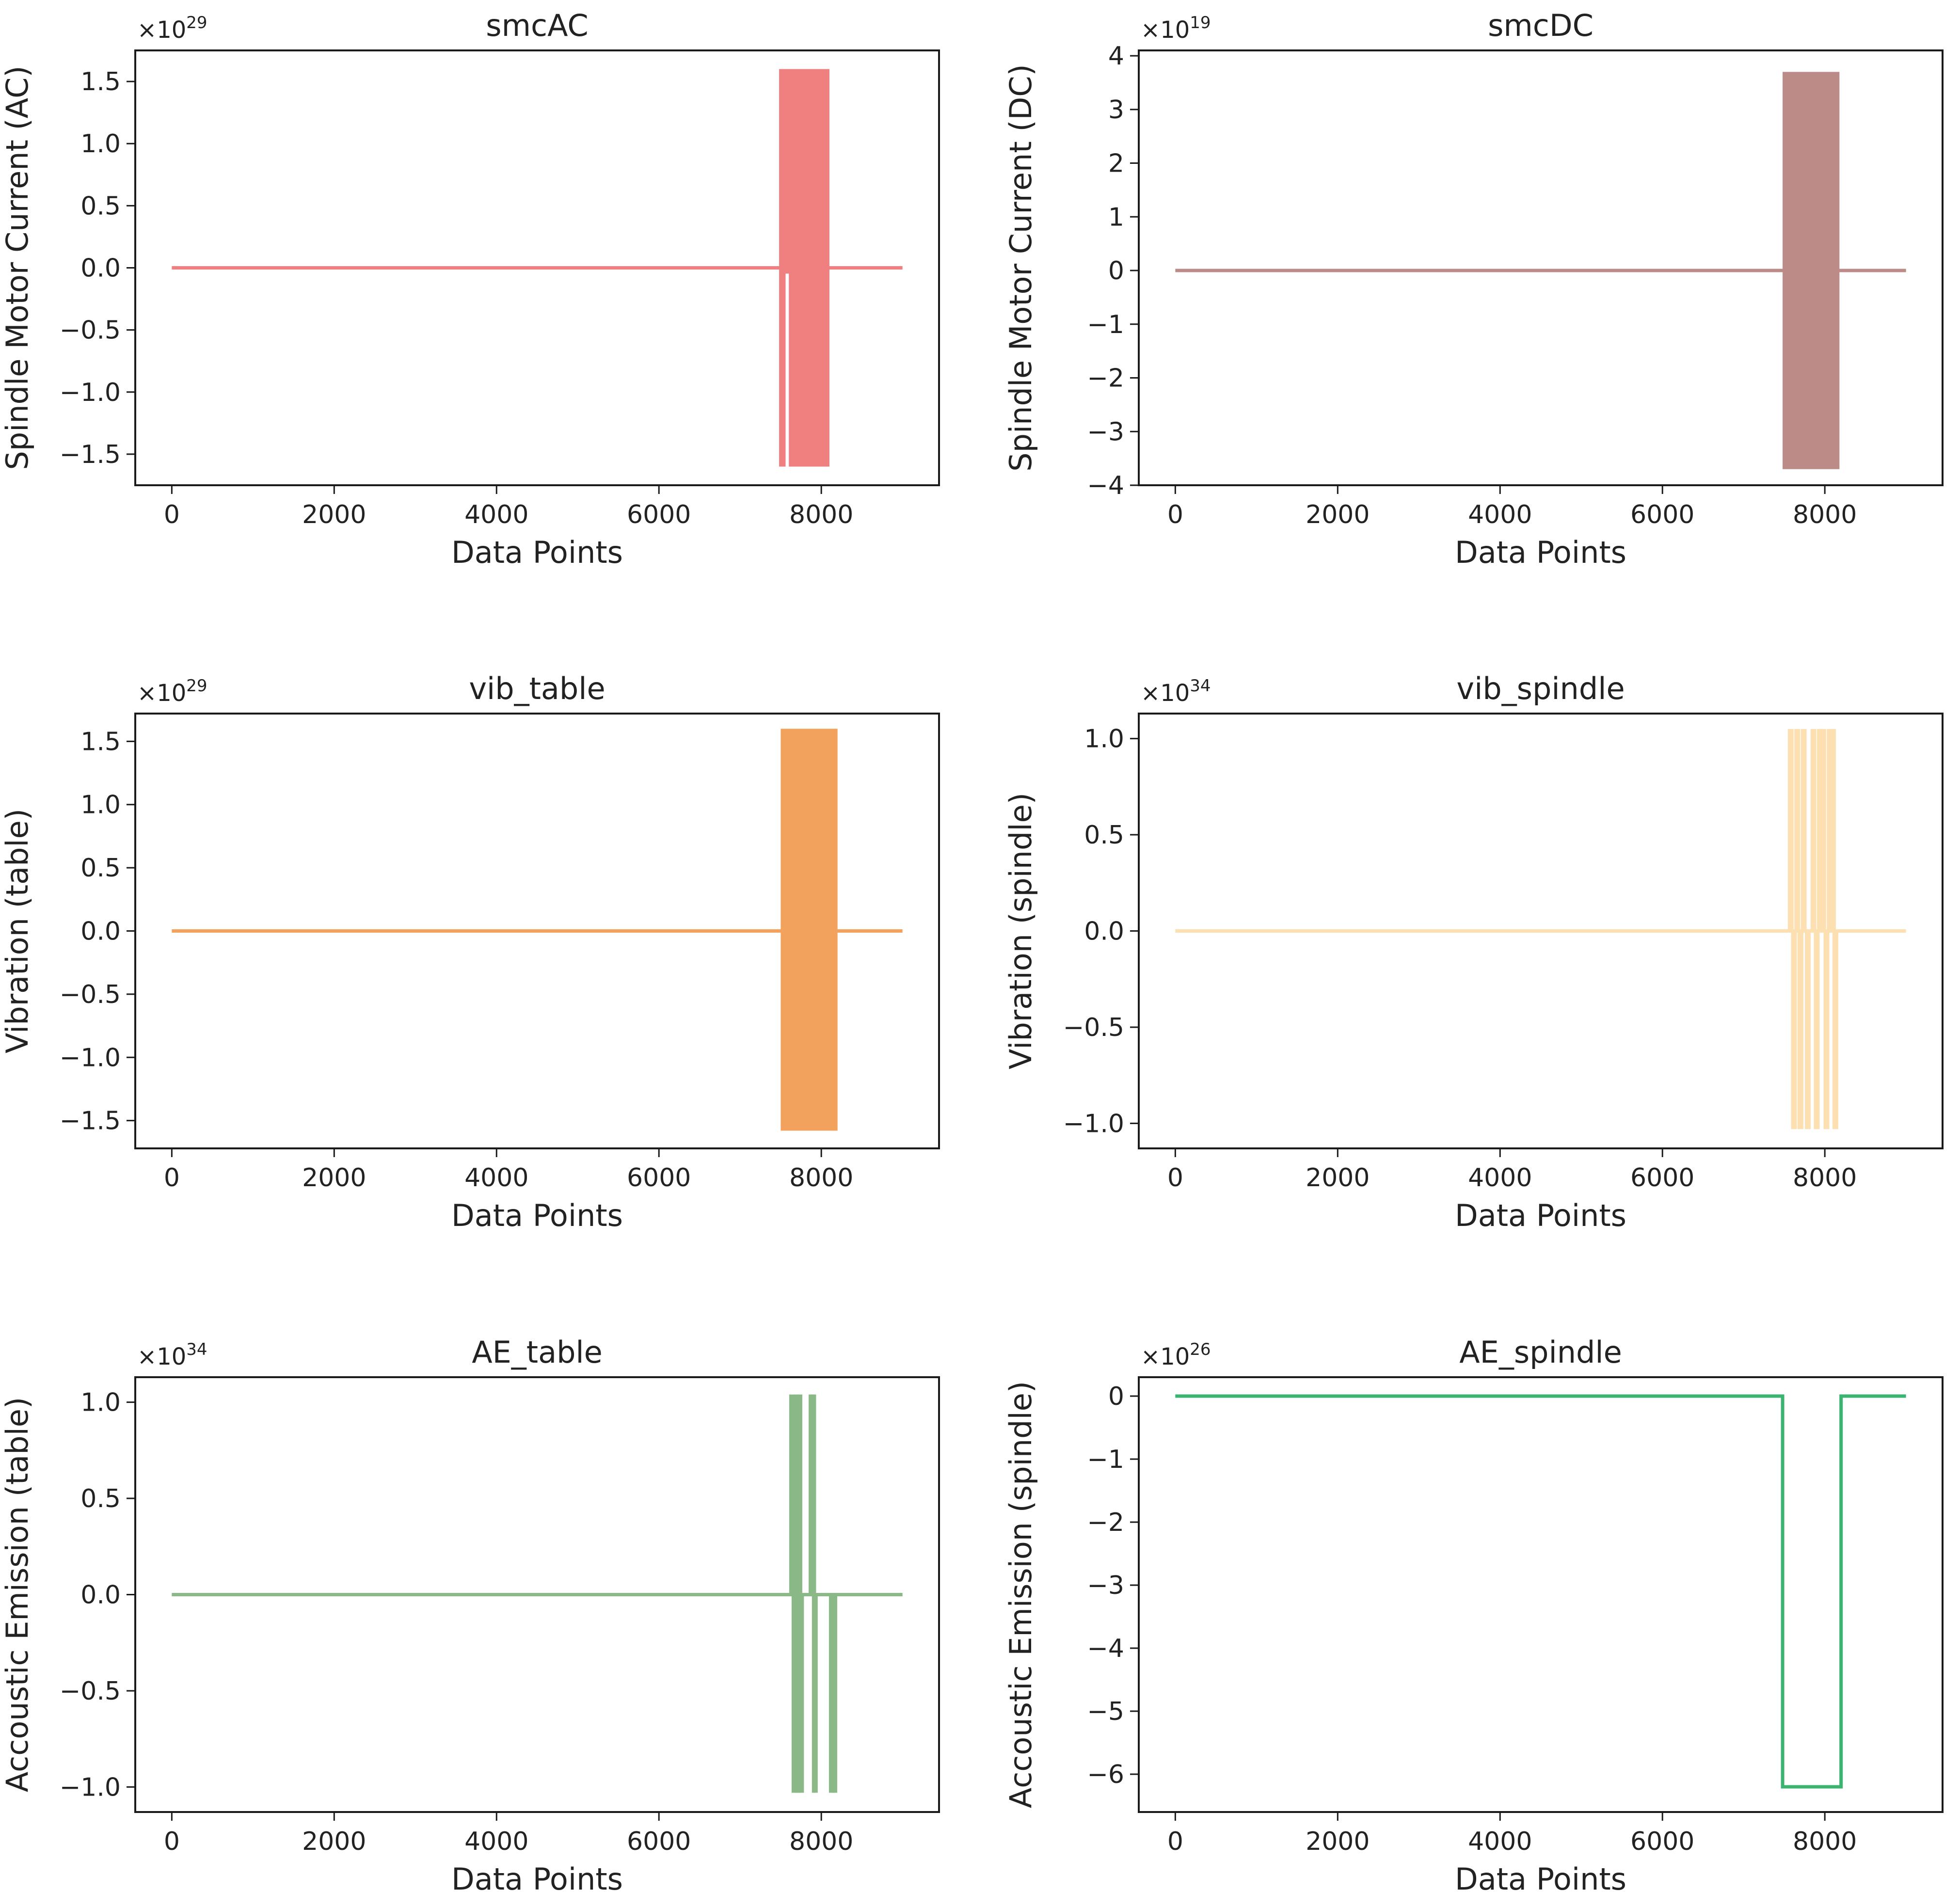  Describe the element at coordinates (161, 693) in the screenshot. I see `vib-table-exponent-base: ×10` at that location.